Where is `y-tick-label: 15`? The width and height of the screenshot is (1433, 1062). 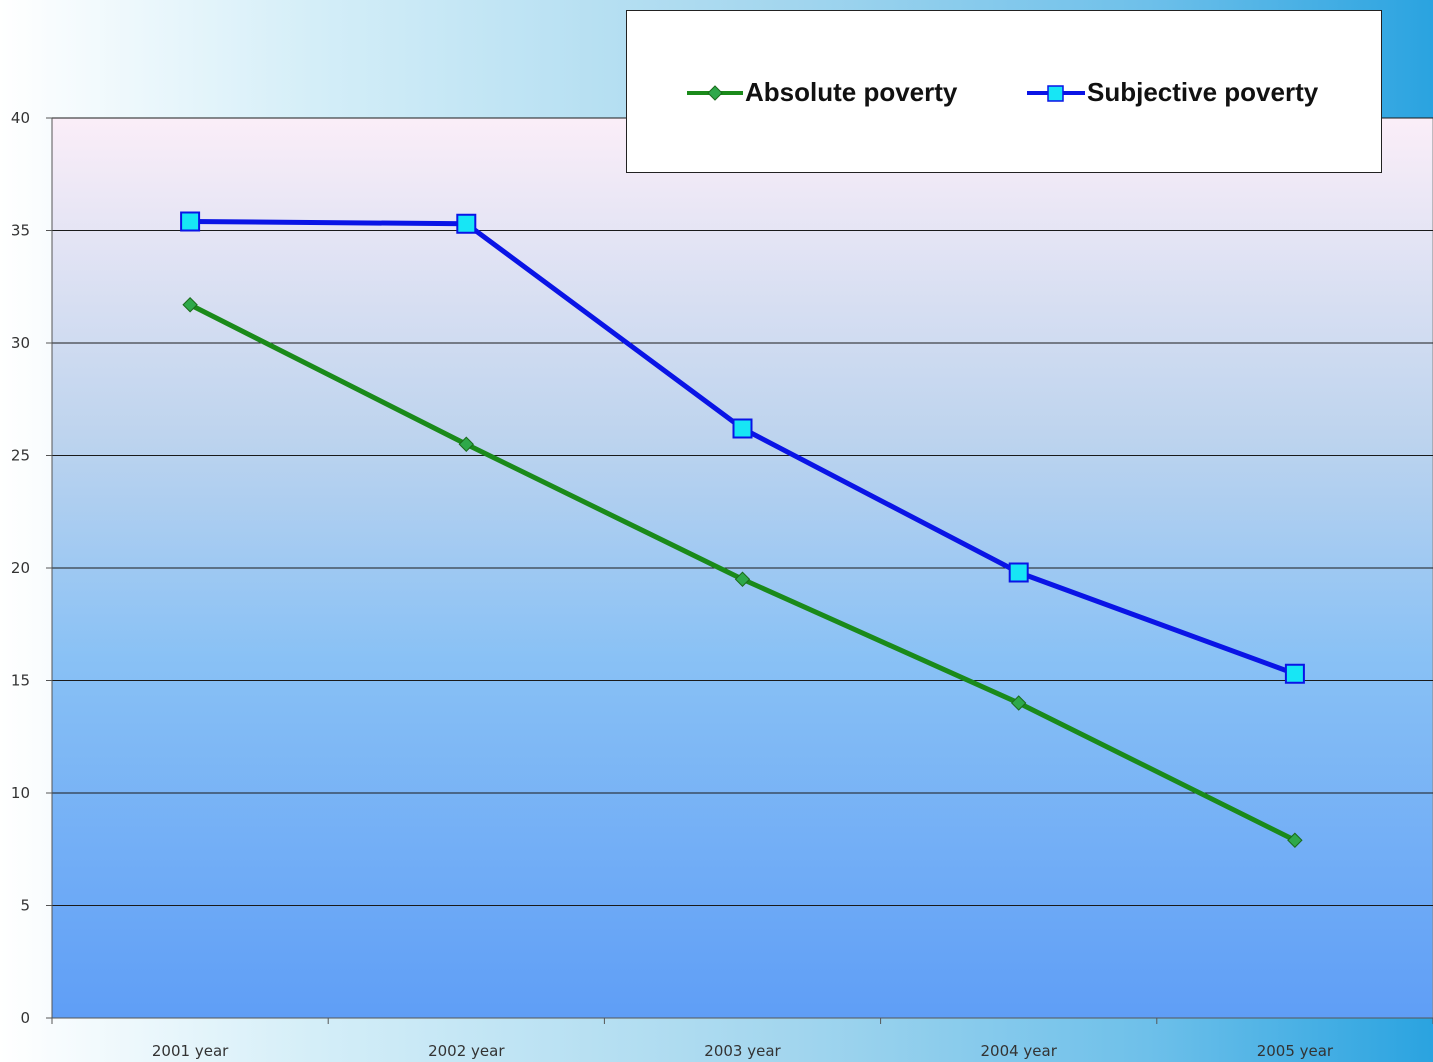 y-tick-label: 15 is located at coordinates (20, 681).